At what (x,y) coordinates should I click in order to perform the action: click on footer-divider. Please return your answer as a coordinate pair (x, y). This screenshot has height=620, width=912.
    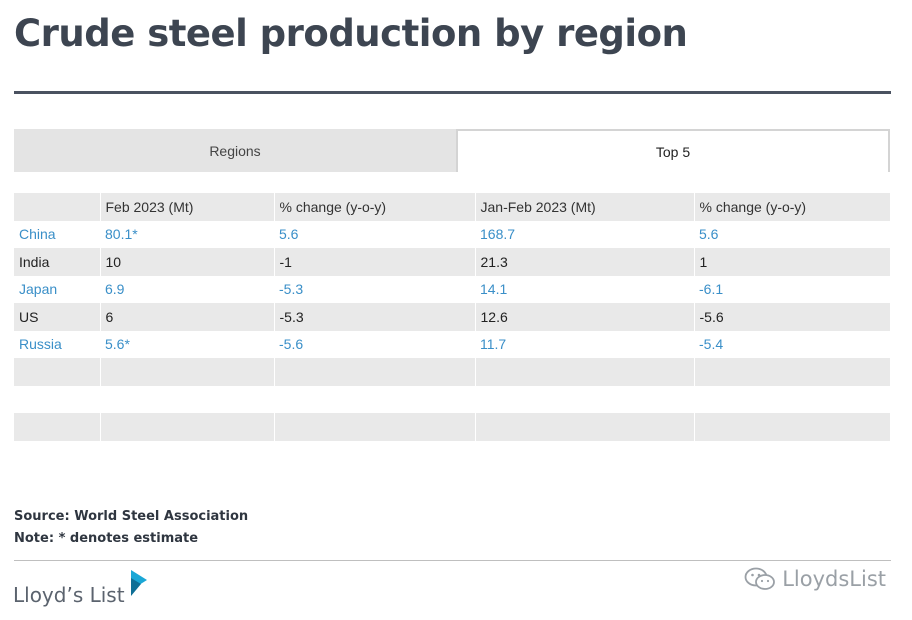
    Looking at the image, I should click on (452, 560).